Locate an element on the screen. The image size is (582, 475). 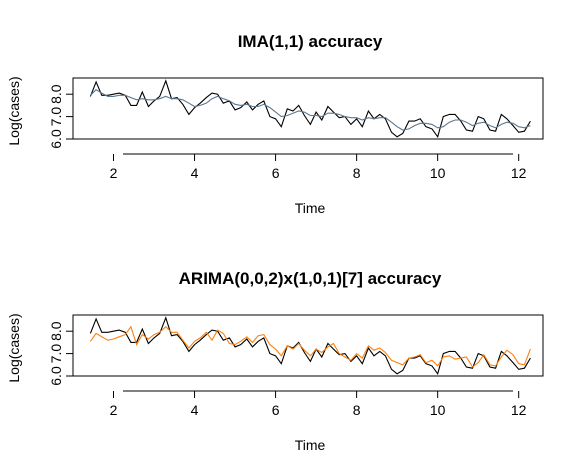
chart-title: IMA(1,1) accuracy is located at coordinates (310, 41).